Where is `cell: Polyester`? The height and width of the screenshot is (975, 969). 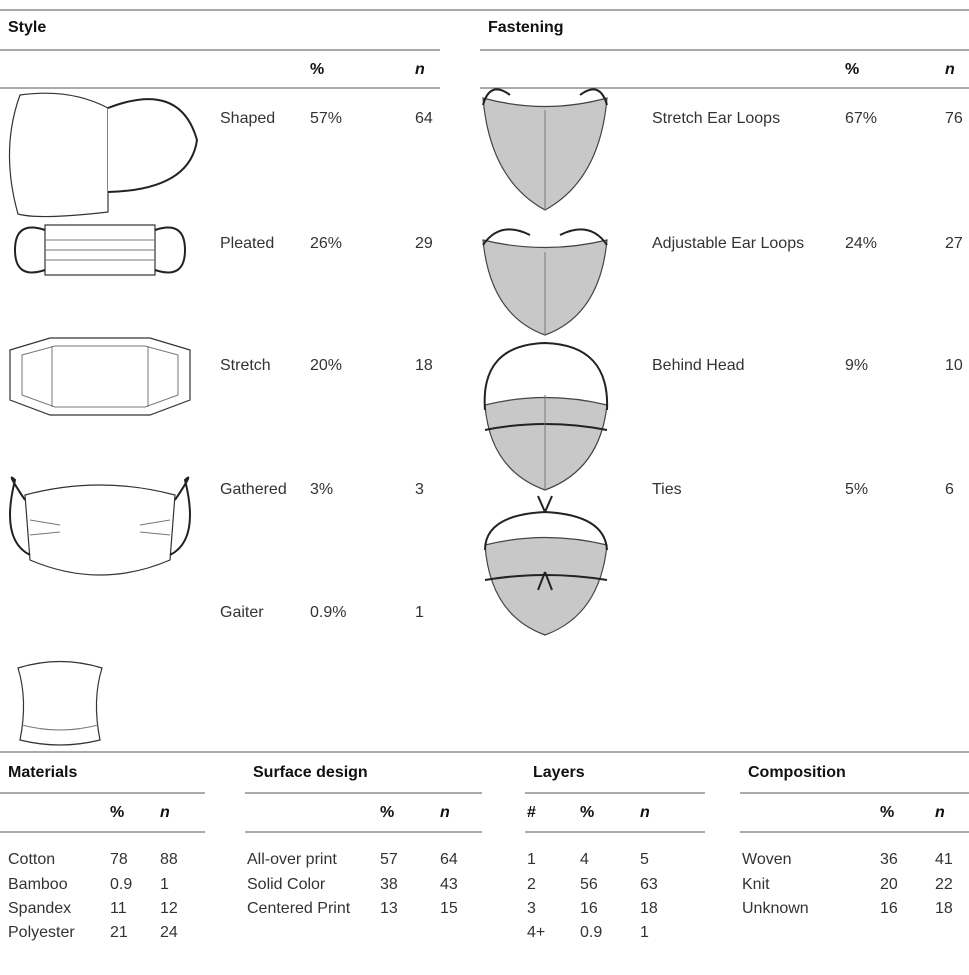
cell: Polyester is located at coordinates (41, 932).